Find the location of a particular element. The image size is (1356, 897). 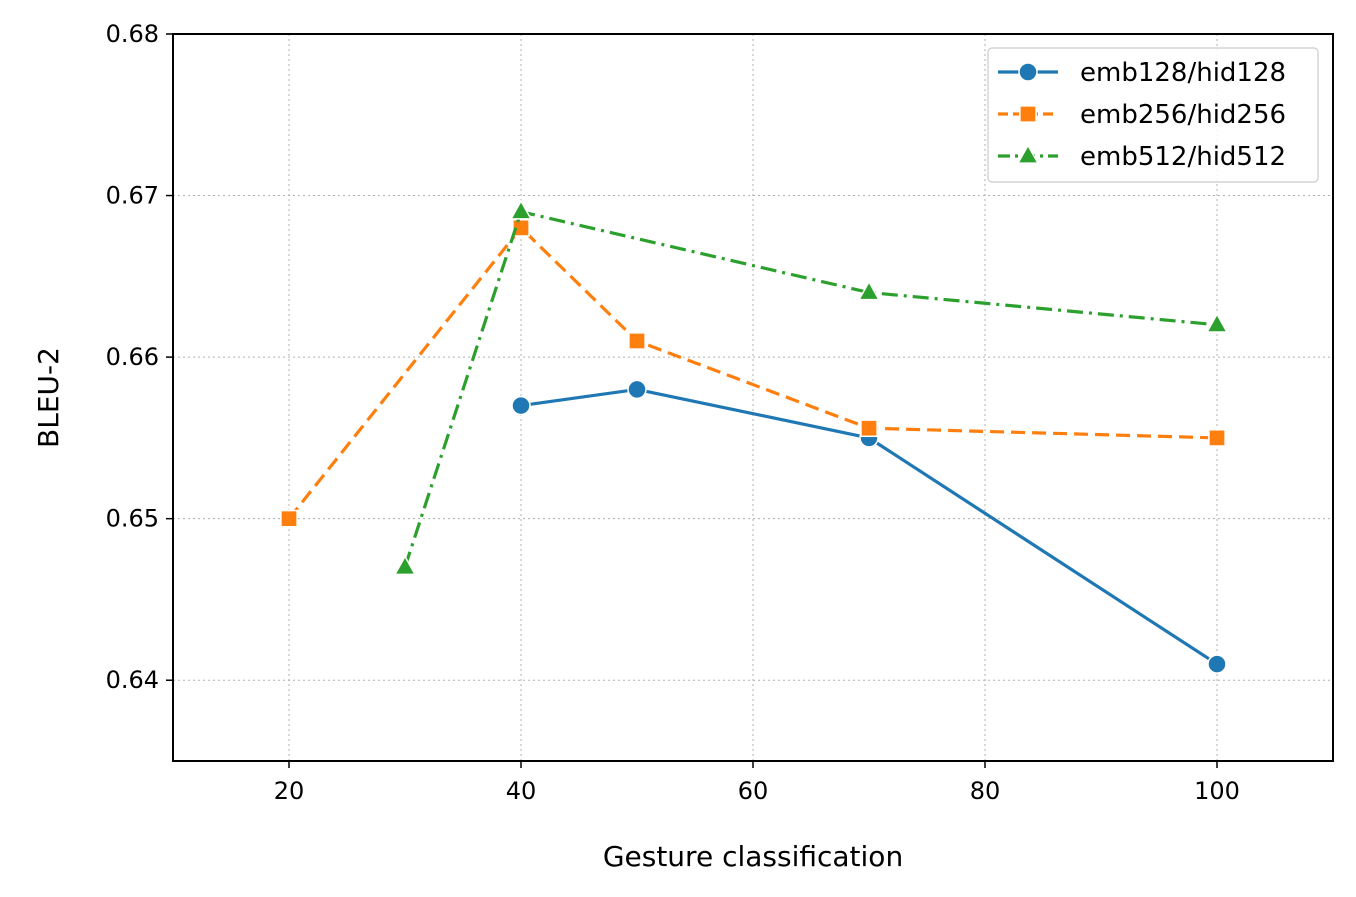

y-tick-label: 0.67 is located at coordinates (132, 196).